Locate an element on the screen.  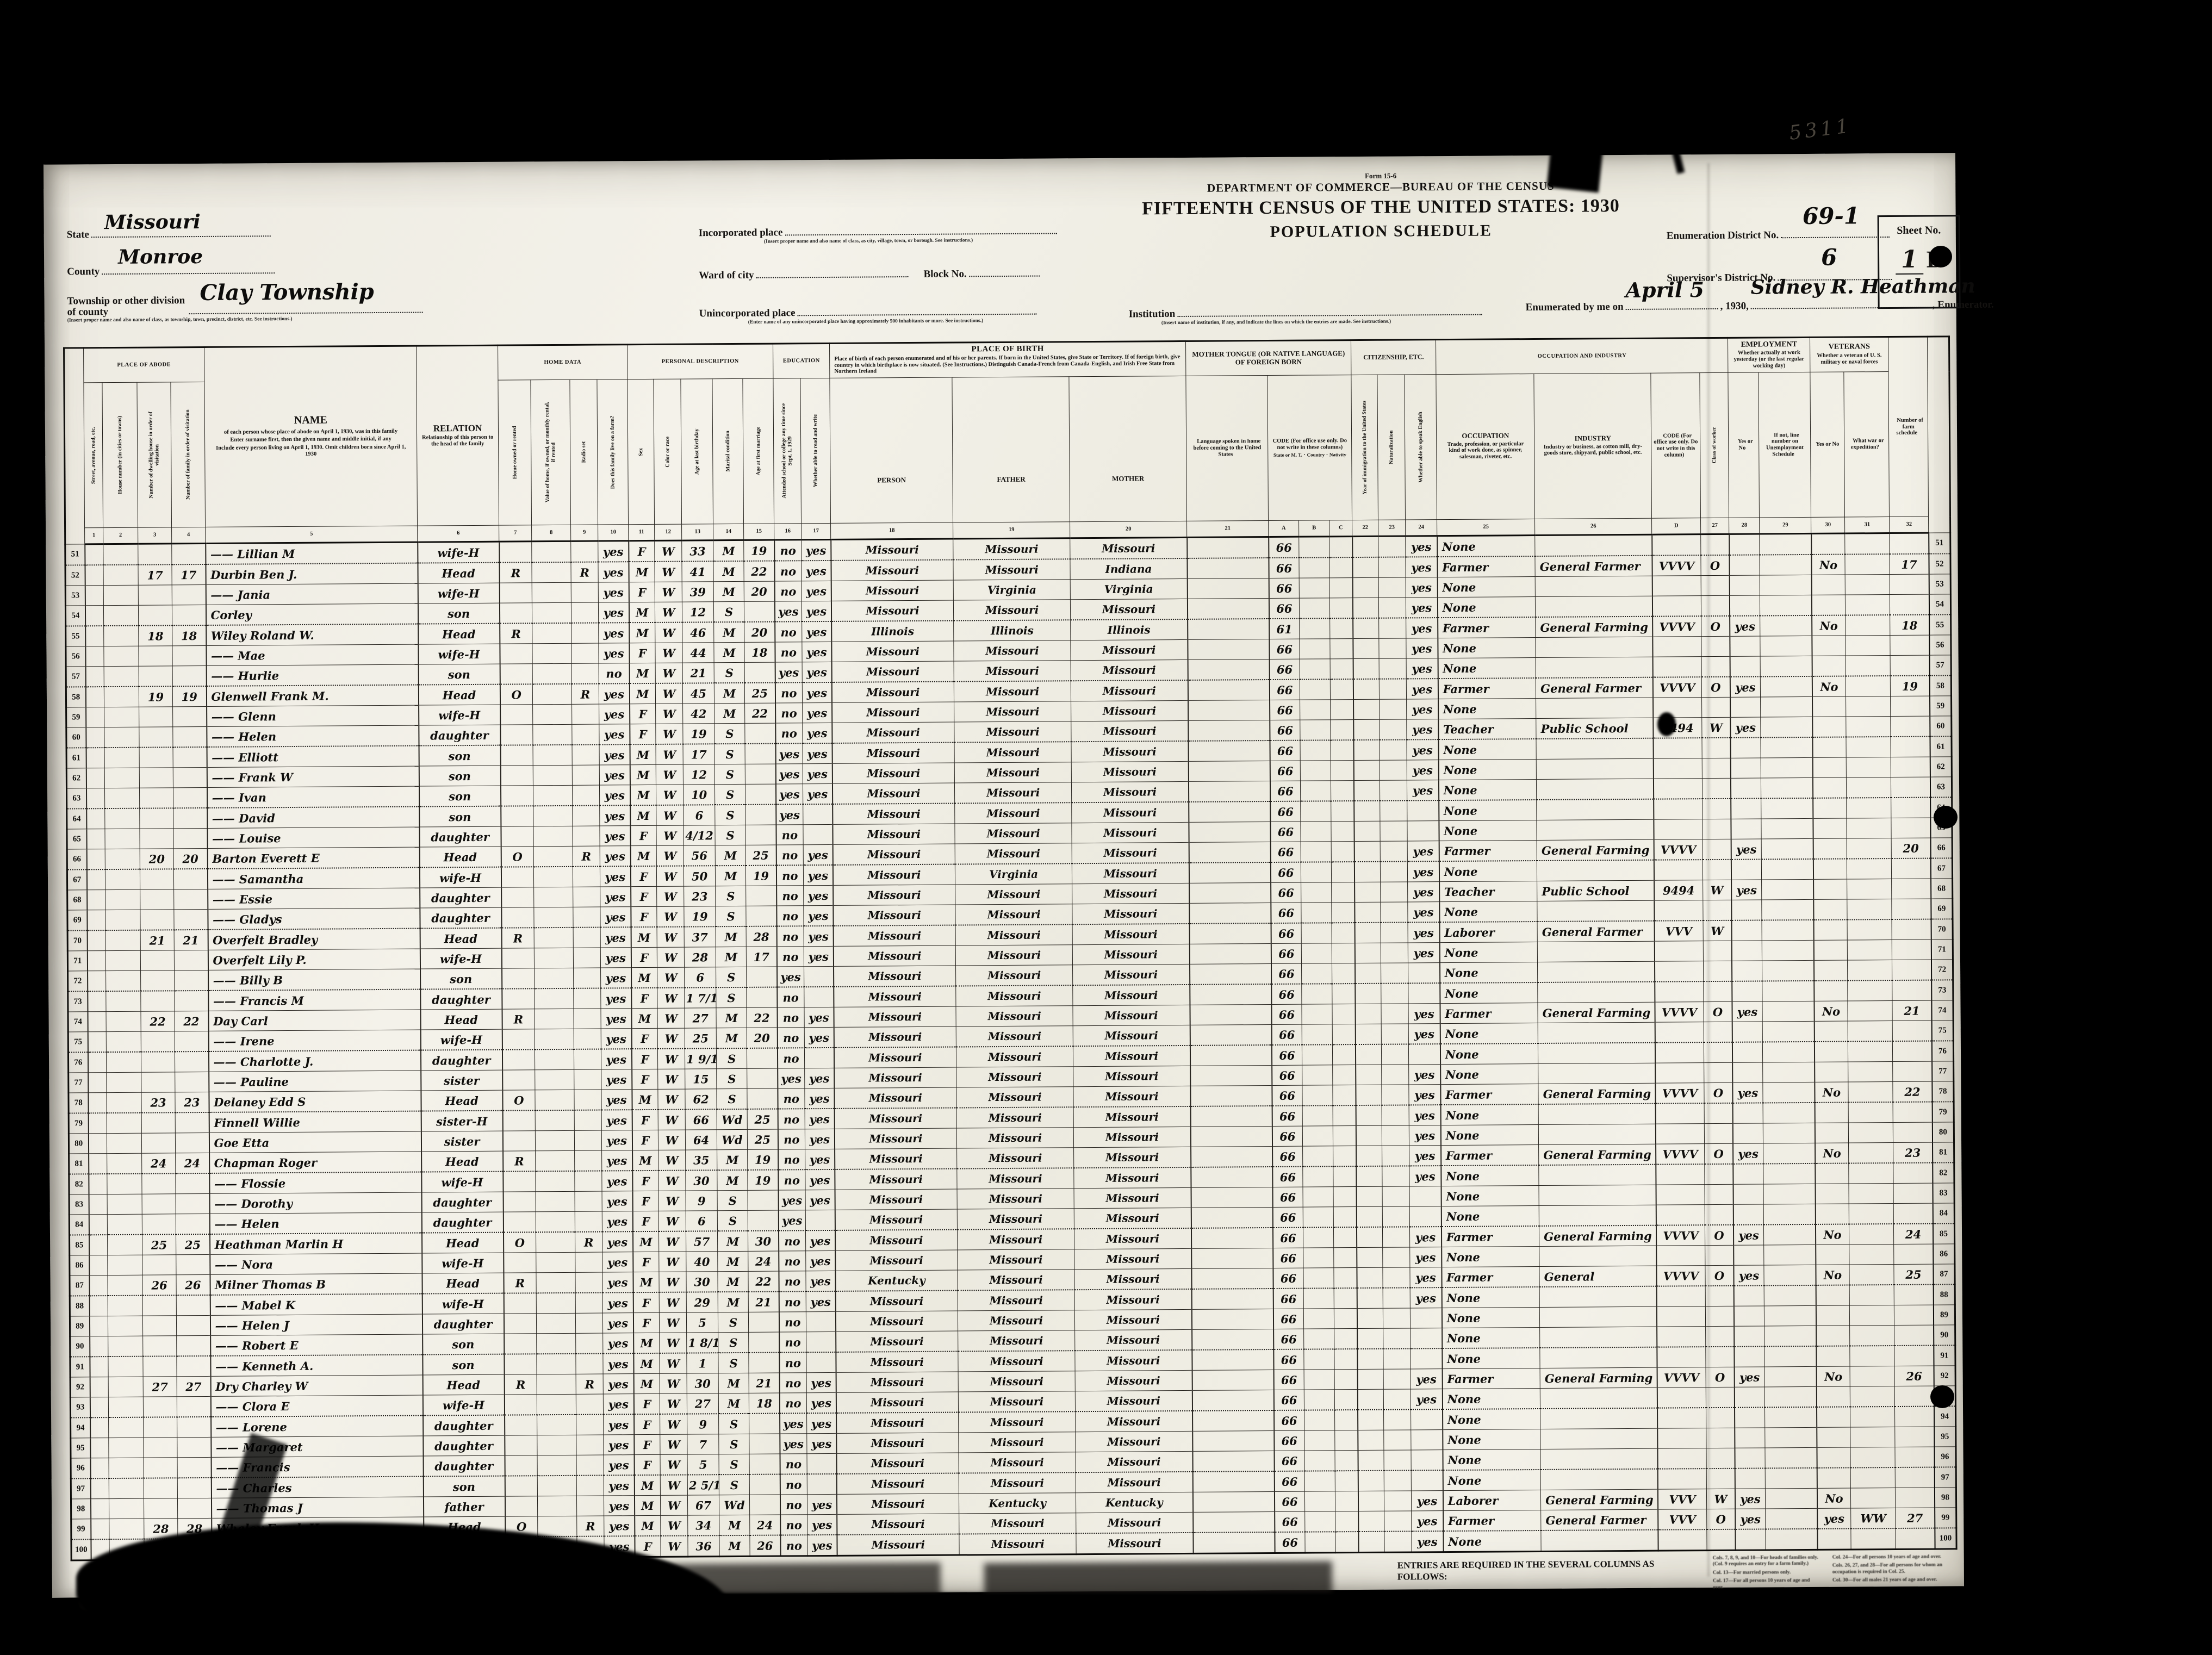
cell: 1 8/12 is located at coordinates (702, 1342).